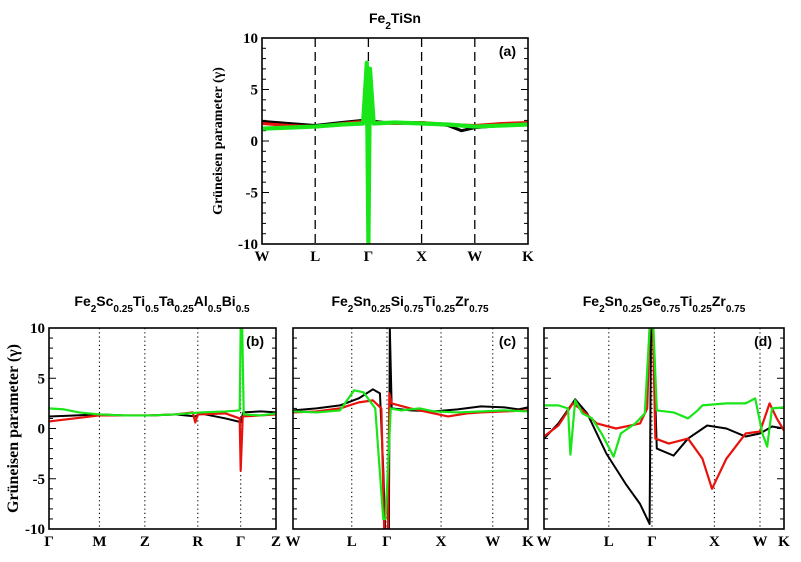  I want to click on panel-b-series-red, so click(162, 441).